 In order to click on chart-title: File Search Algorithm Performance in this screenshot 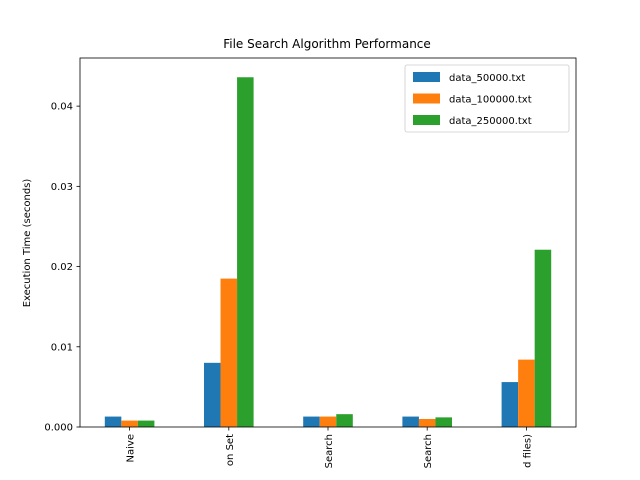, I will do `click(327, 44)`.